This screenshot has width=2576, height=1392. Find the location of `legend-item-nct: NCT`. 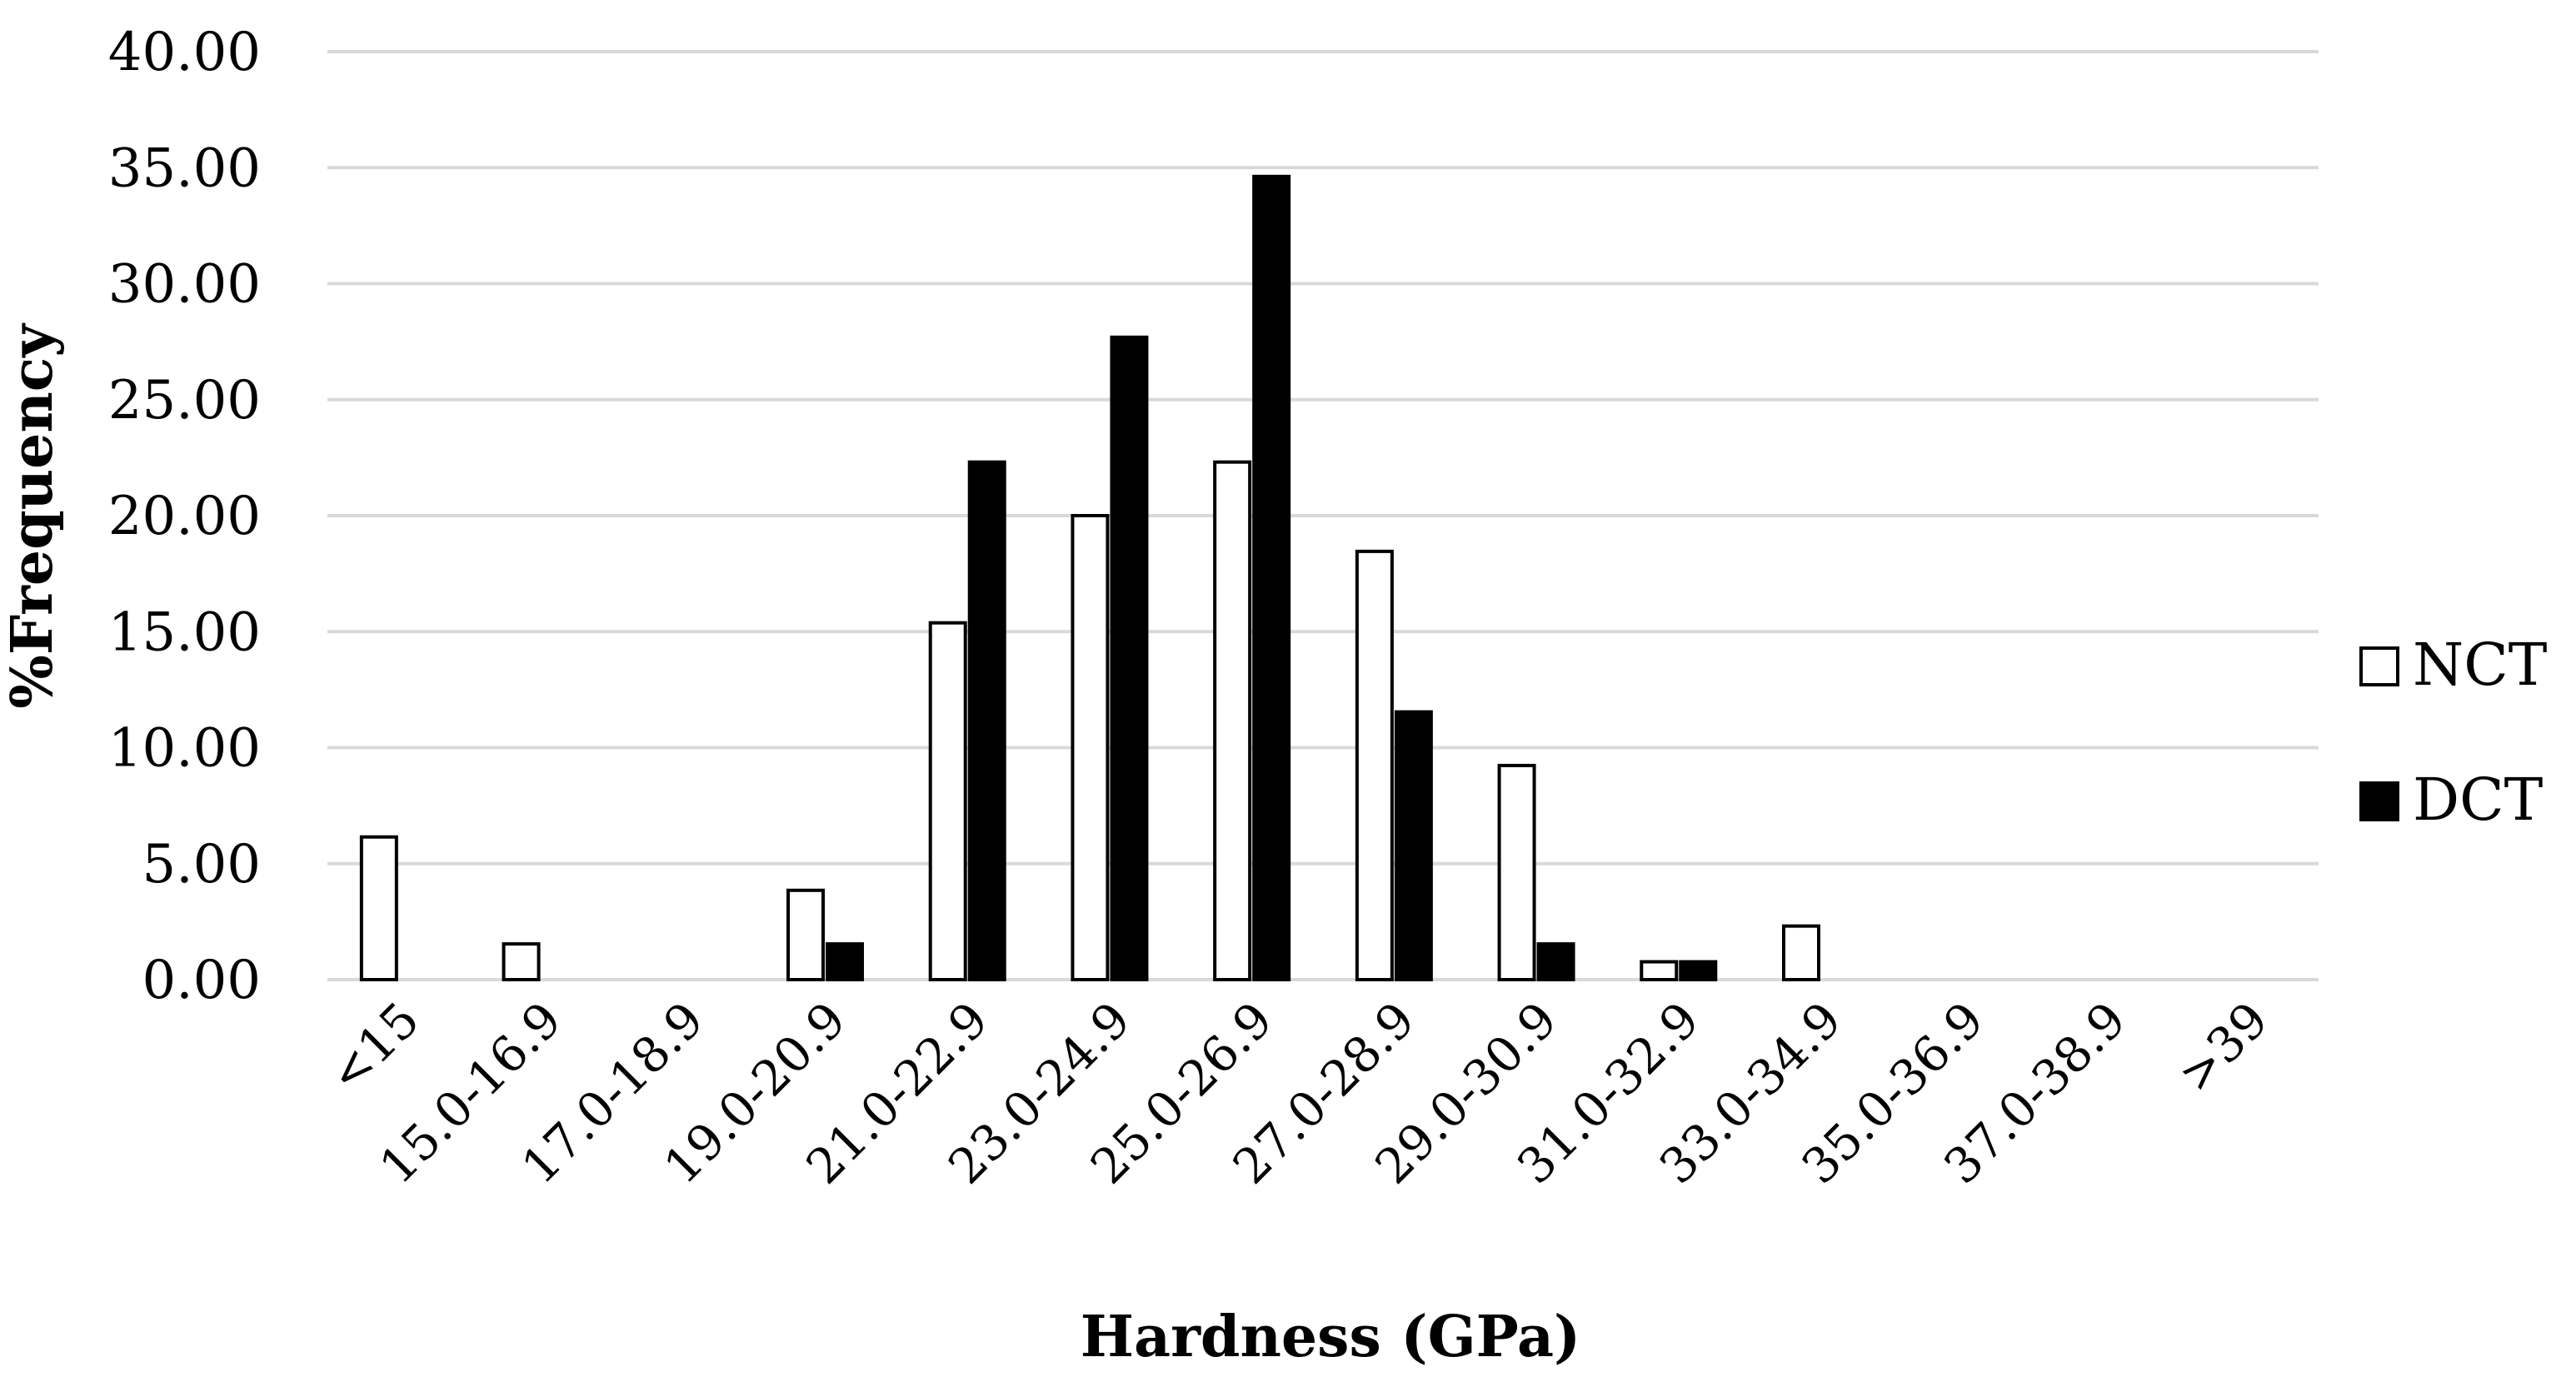

legend-item-nct: NCT is located at coordinates (2453, 665).